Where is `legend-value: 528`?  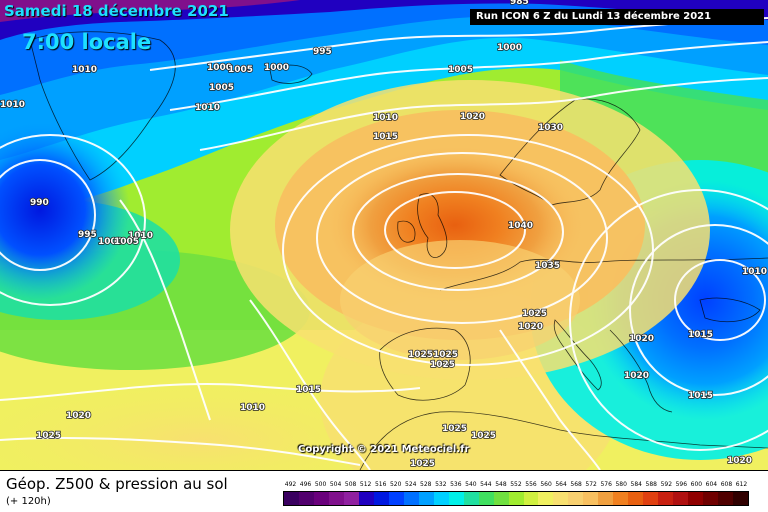
legend-value: 528 is located at coordinates (426, 484).